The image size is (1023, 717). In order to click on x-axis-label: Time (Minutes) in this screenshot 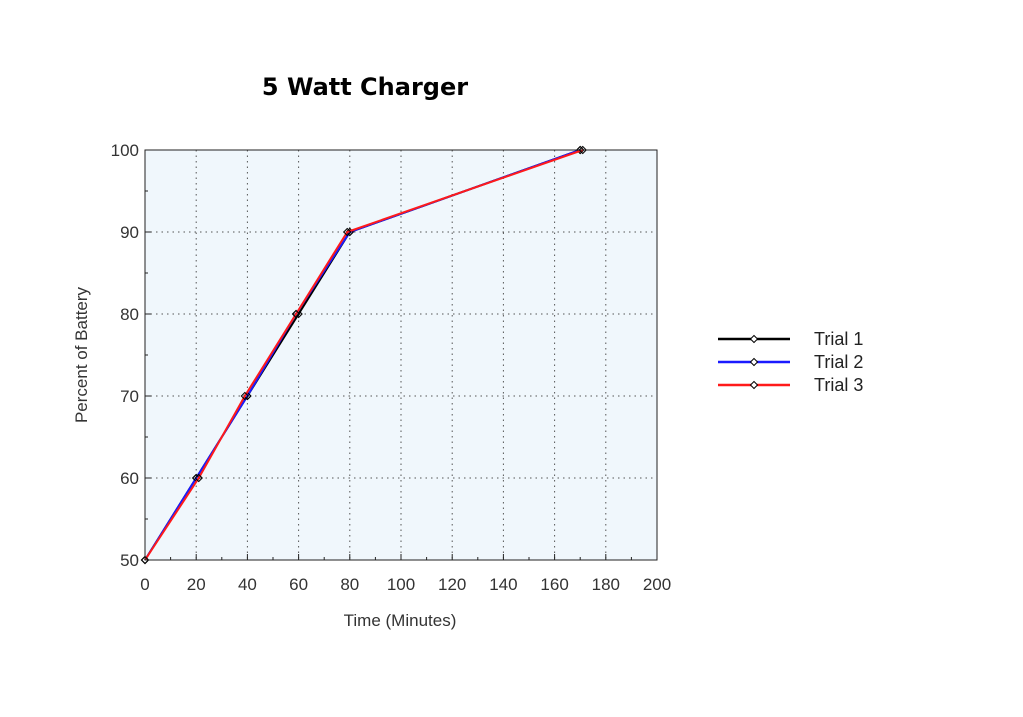, I will do `click(400, 620)`.